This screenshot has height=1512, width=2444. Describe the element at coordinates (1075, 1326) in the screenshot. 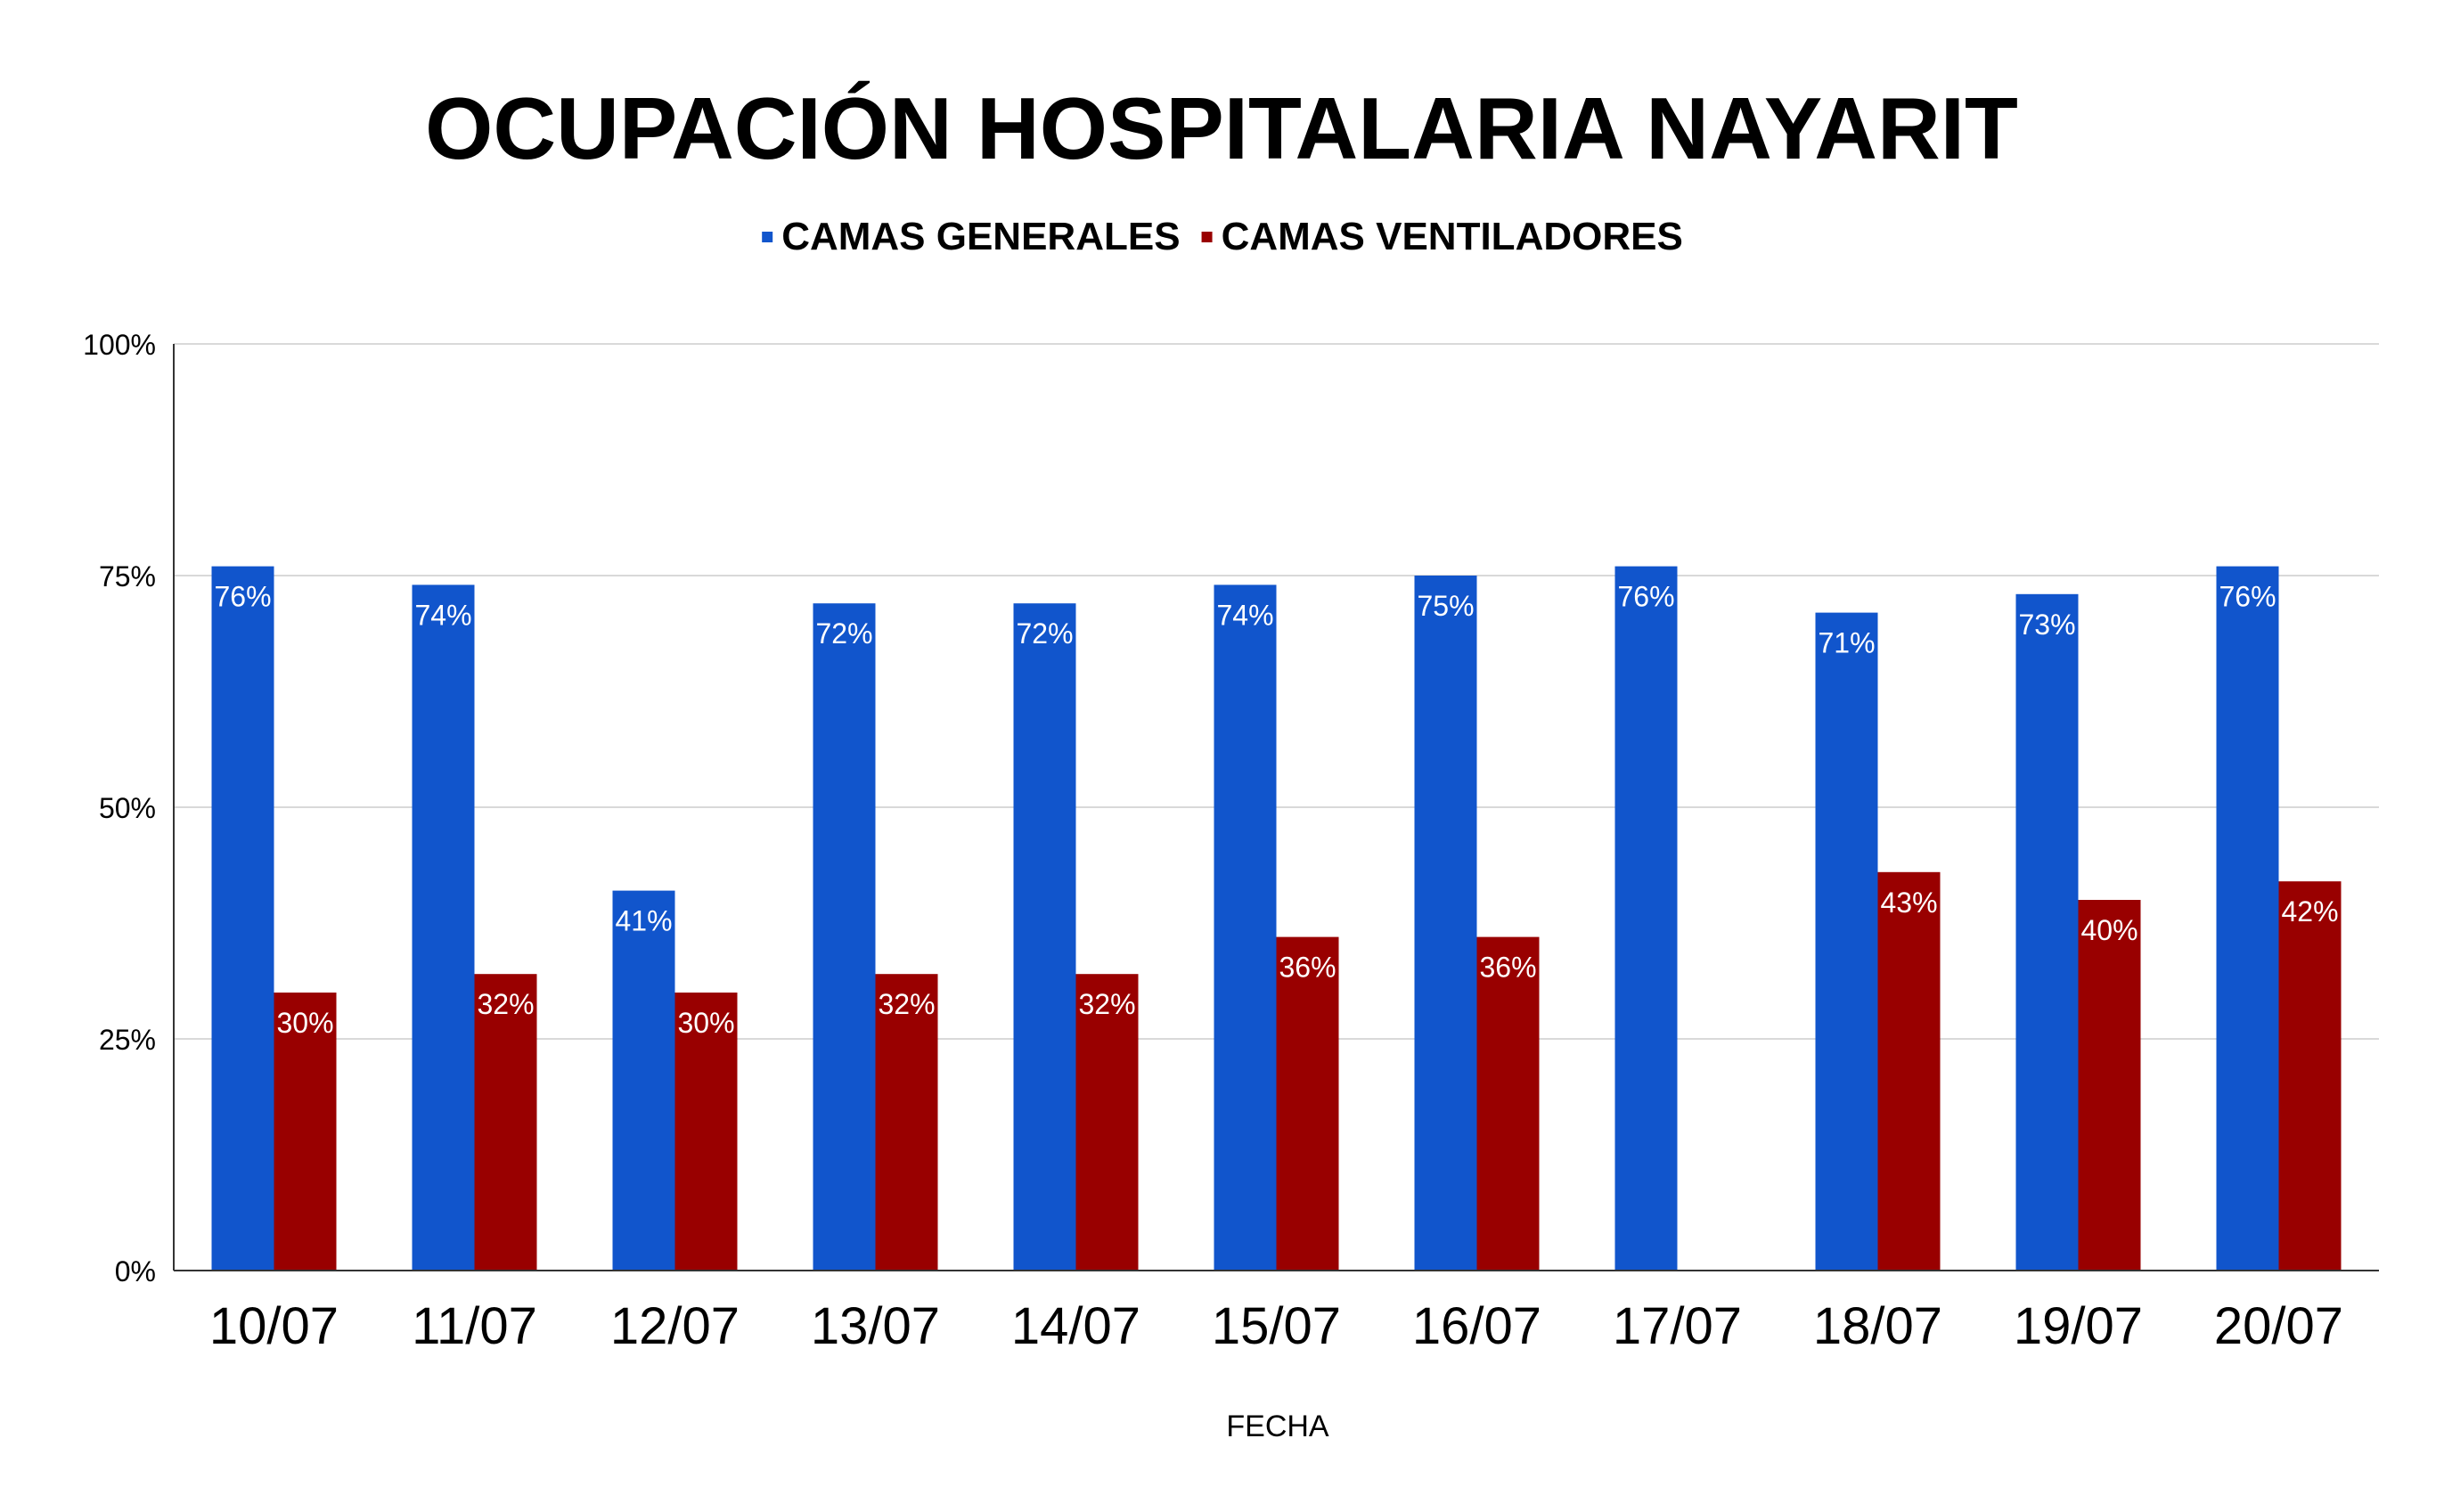

I see `x-tick-label: 14/07` at that location.